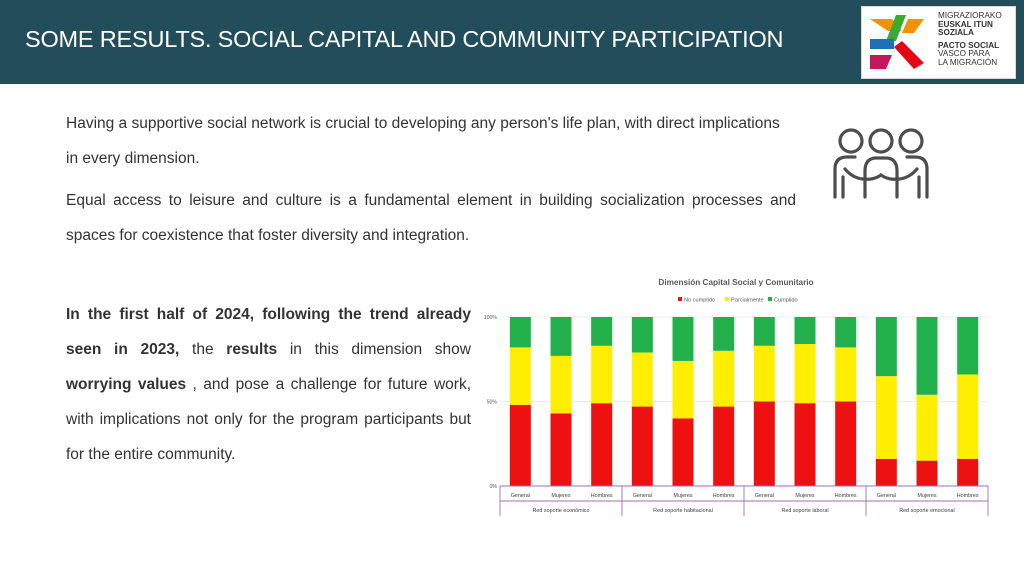  Describe the element at coordinates (203, 349) in the screenshot. I see `results-text: the` at that location.